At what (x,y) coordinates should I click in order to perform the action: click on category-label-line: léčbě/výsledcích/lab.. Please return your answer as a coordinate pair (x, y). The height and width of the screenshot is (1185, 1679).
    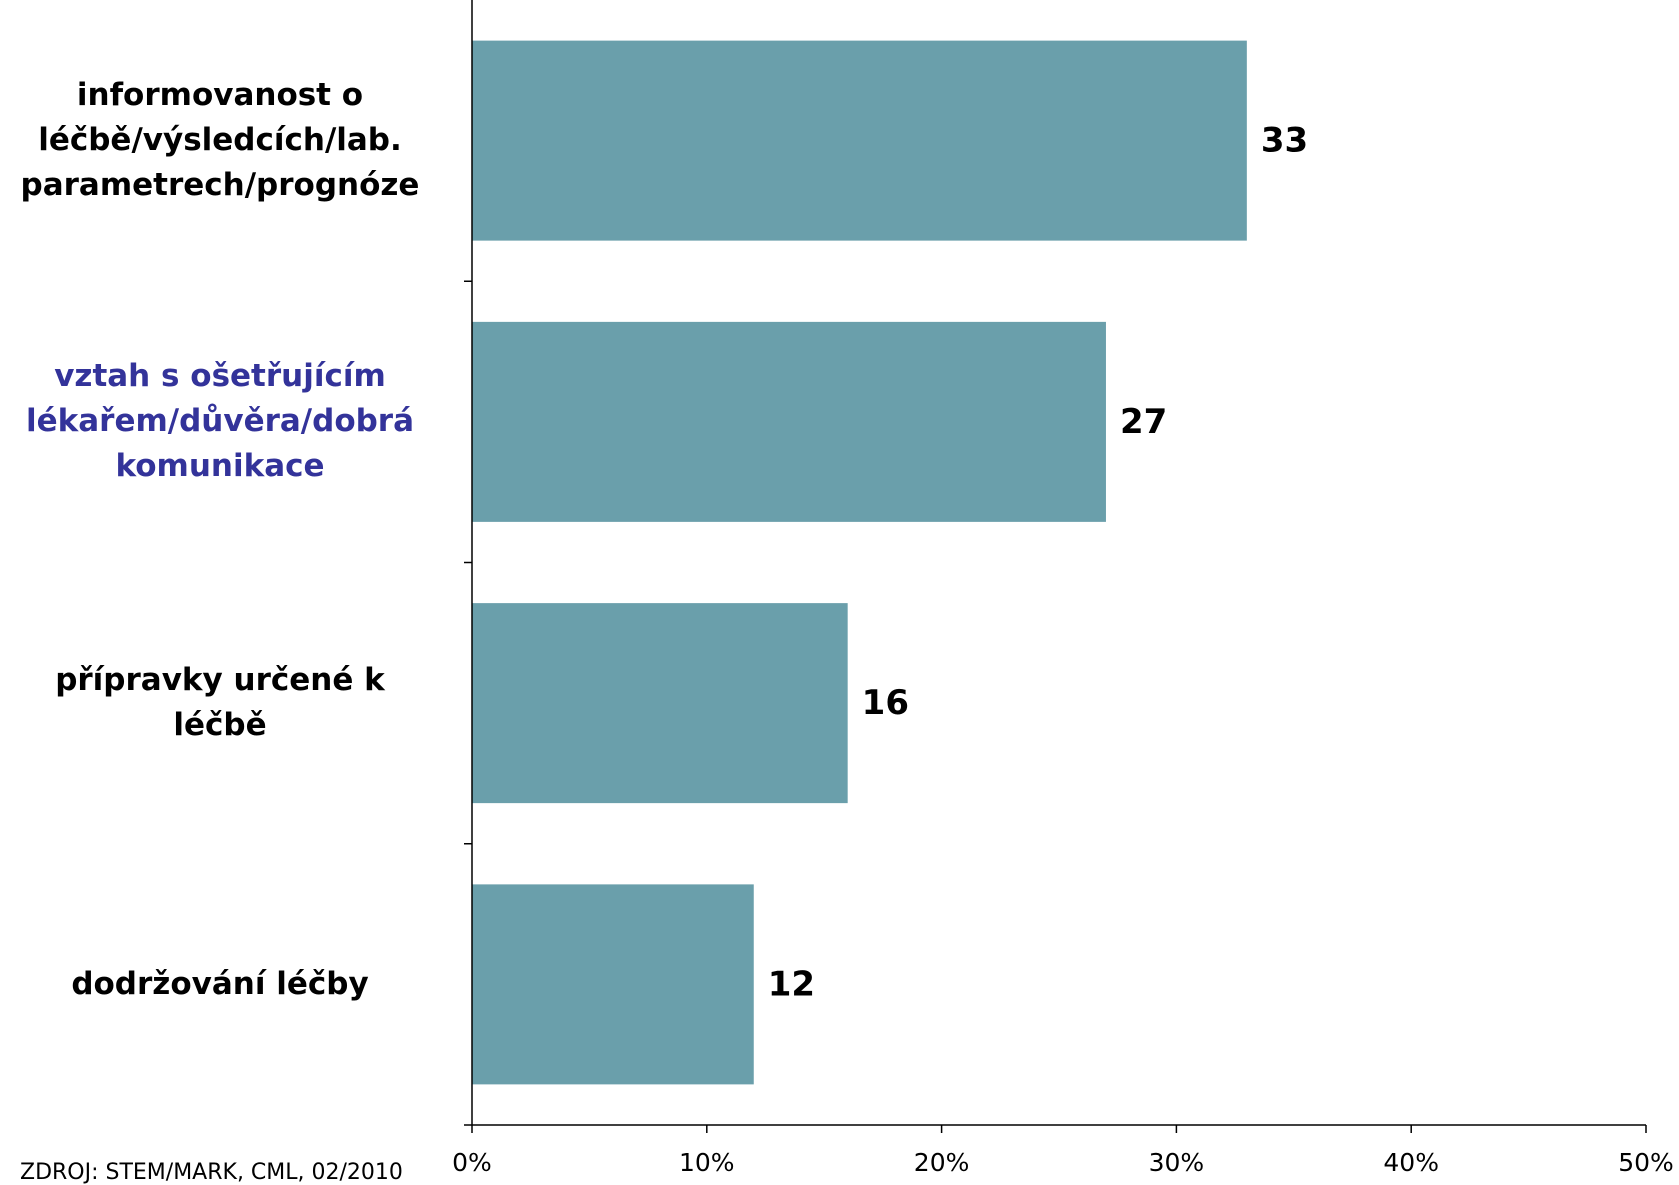
    Looking at the image, I should click on (220, 140).